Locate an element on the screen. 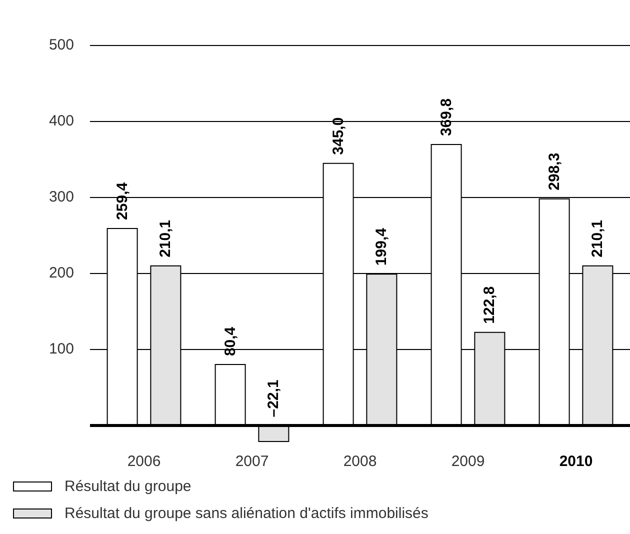 Image resolution: width=630 pixels, height=534 pixels. data-label: –22,1 is located at coordinates (273, 399).